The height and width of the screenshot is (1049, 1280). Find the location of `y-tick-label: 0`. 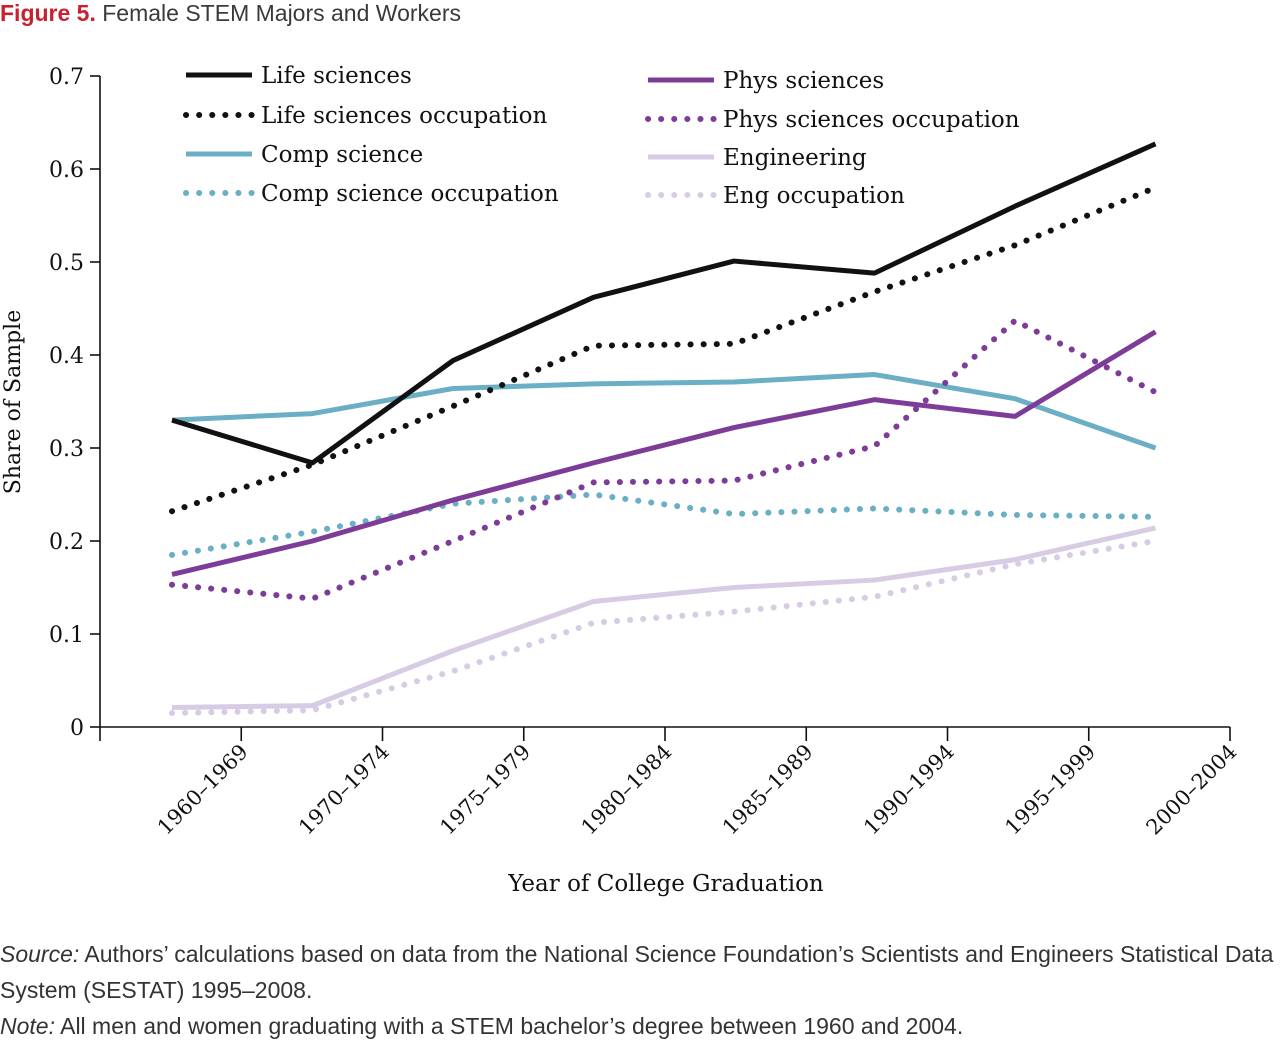

y-tick-label: 0 is located at coordinates (77, 728).